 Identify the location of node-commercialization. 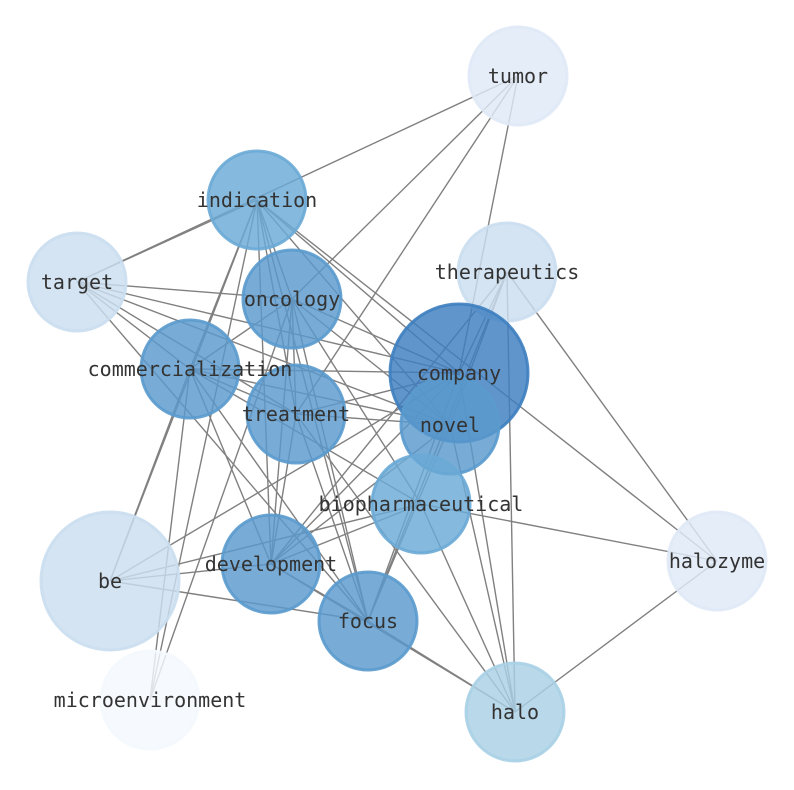
(190, 369).